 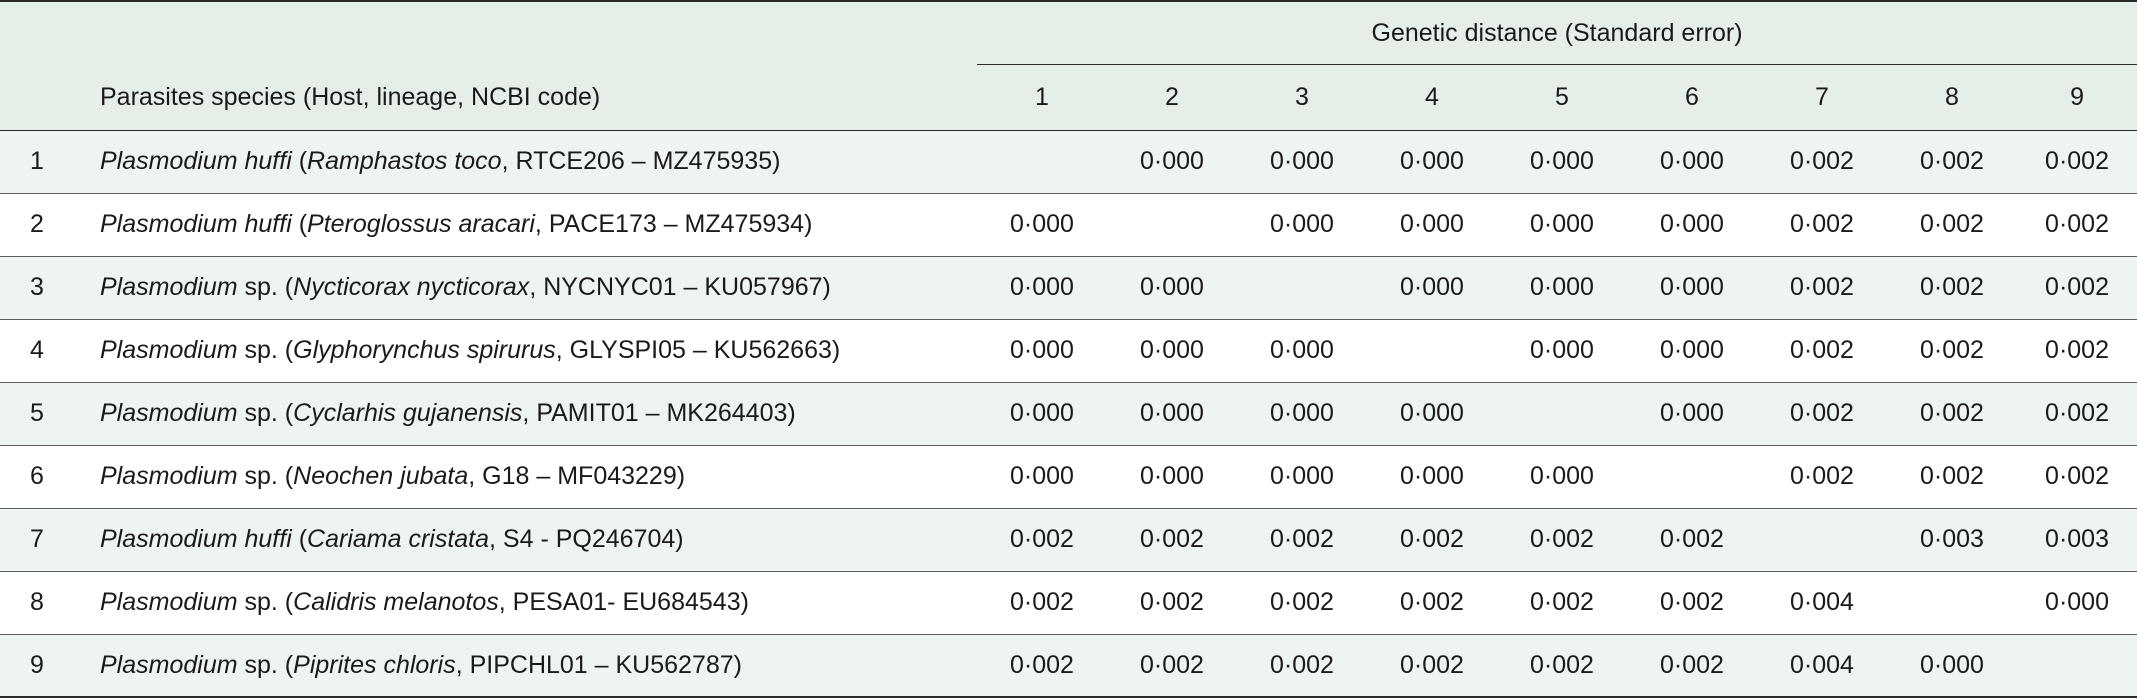 I want to click on group-header-label: Genetic distance (Standard error), so click(x=1557, y=33).